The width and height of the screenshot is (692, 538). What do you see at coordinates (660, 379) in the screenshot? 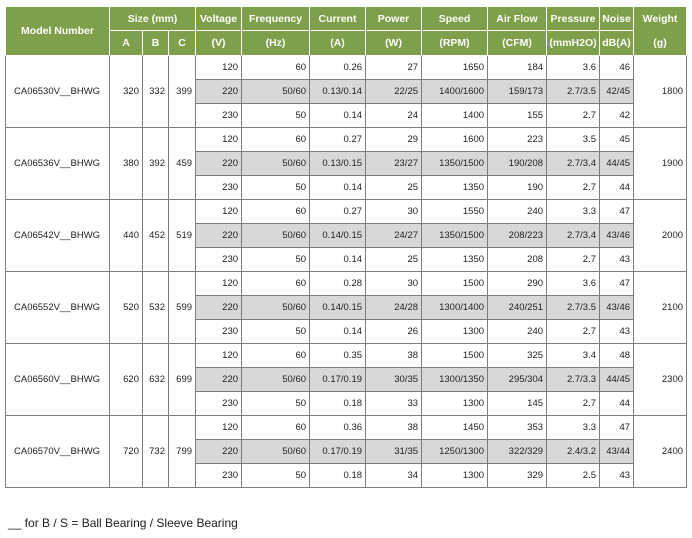
I see `weight-cell: 2300` at bounding box center [660, 379].